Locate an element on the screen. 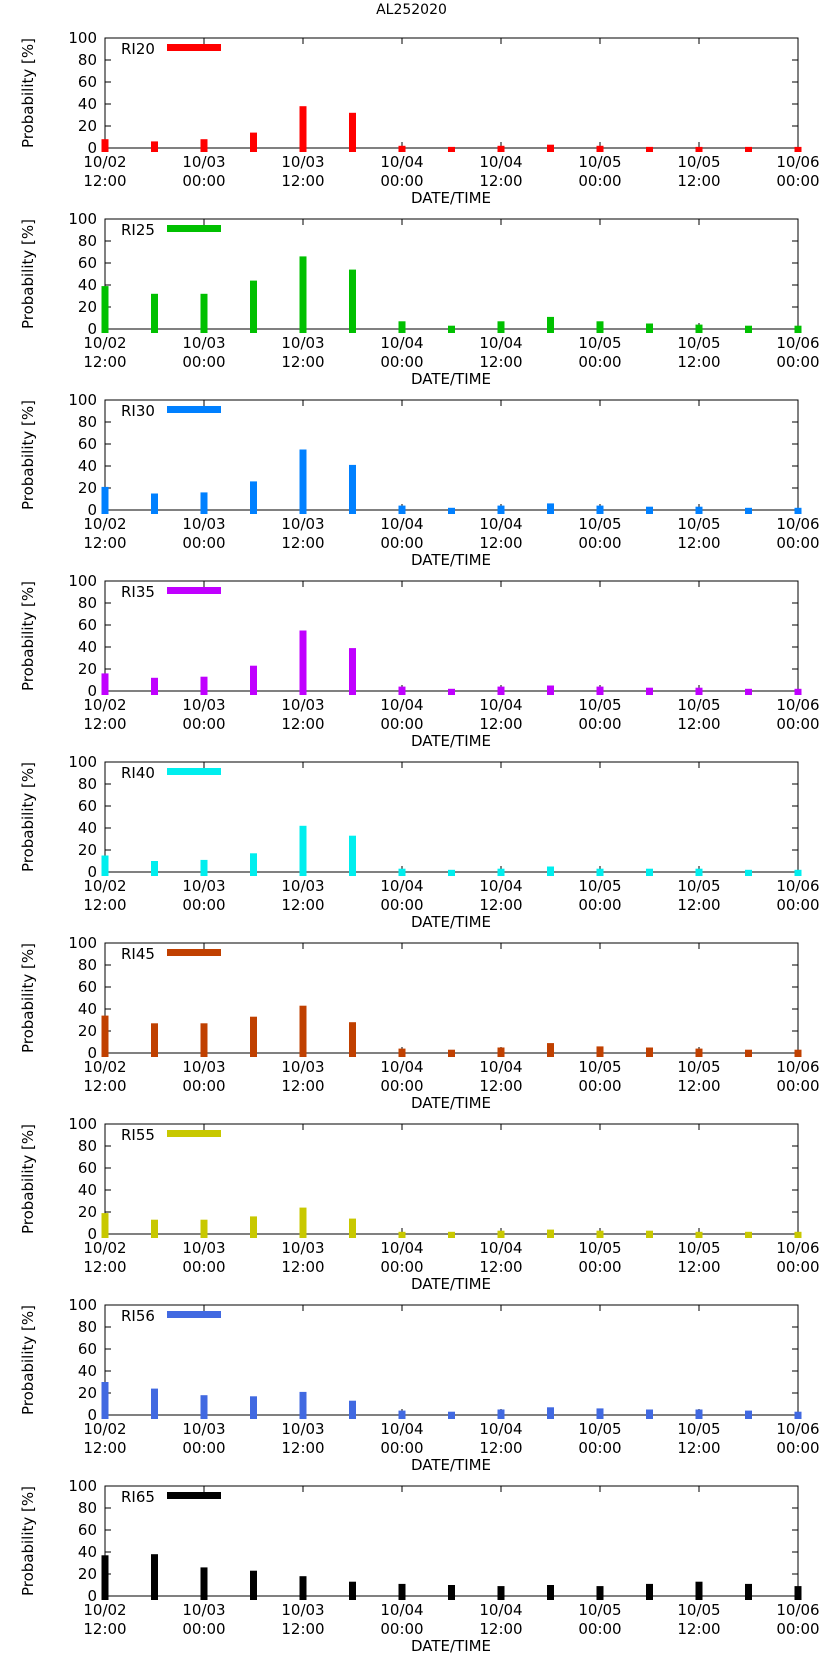  y-tick-label: 80 is located at coordinates (87, 1508).